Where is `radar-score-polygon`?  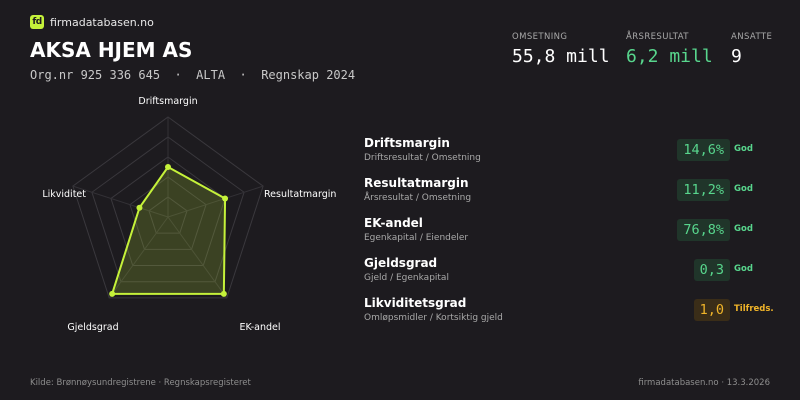
radar-score-polygon is located at coordinates (169, 230).